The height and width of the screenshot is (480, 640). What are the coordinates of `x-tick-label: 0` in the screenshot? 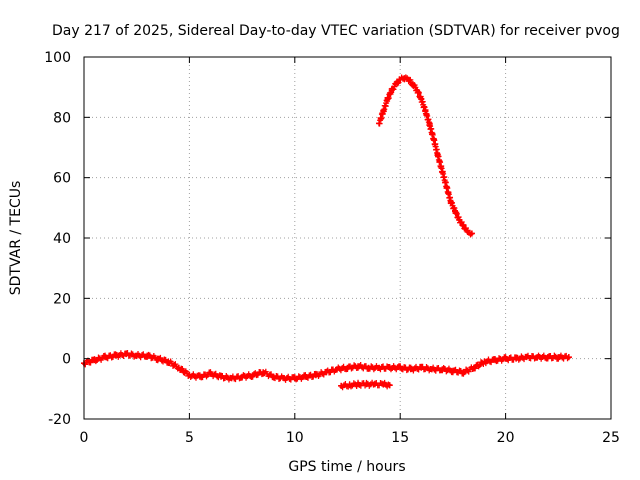 It's located at (84, 438).